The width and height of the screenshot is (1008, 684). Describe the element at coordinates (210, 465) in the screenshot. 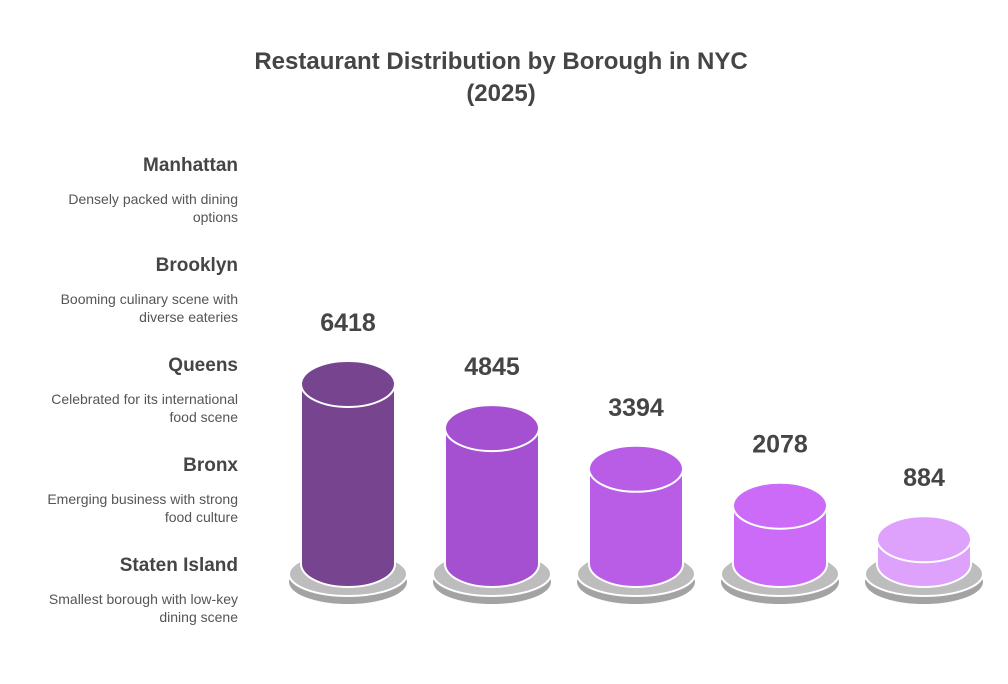

I see `legend-name-bronx: Bronx` at that location.